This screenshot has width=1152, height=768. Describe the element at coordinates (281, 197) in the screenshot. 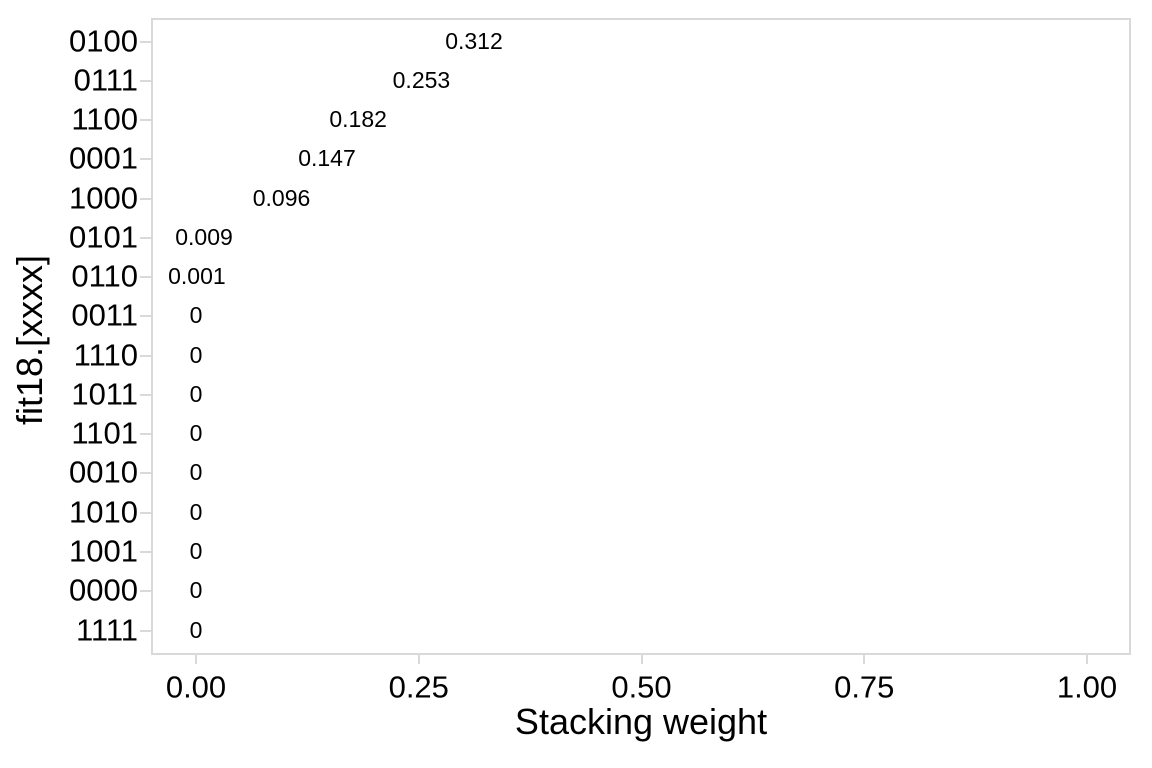

I see `value-label: 0.096` at that location.